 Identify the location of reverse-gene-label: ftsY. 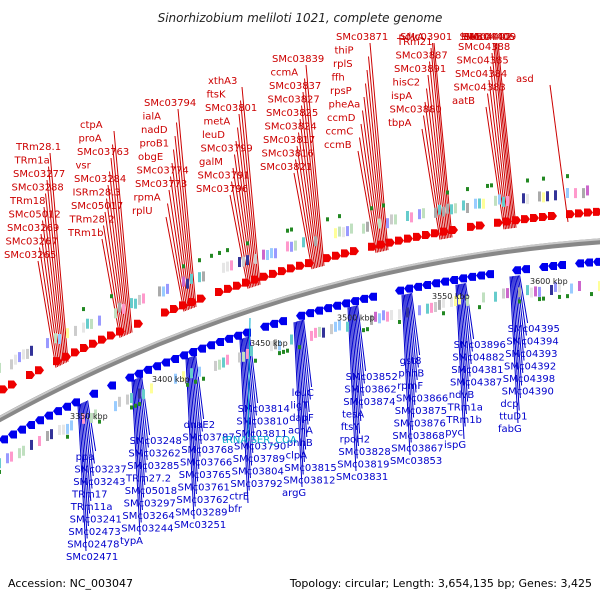
(350, 427).